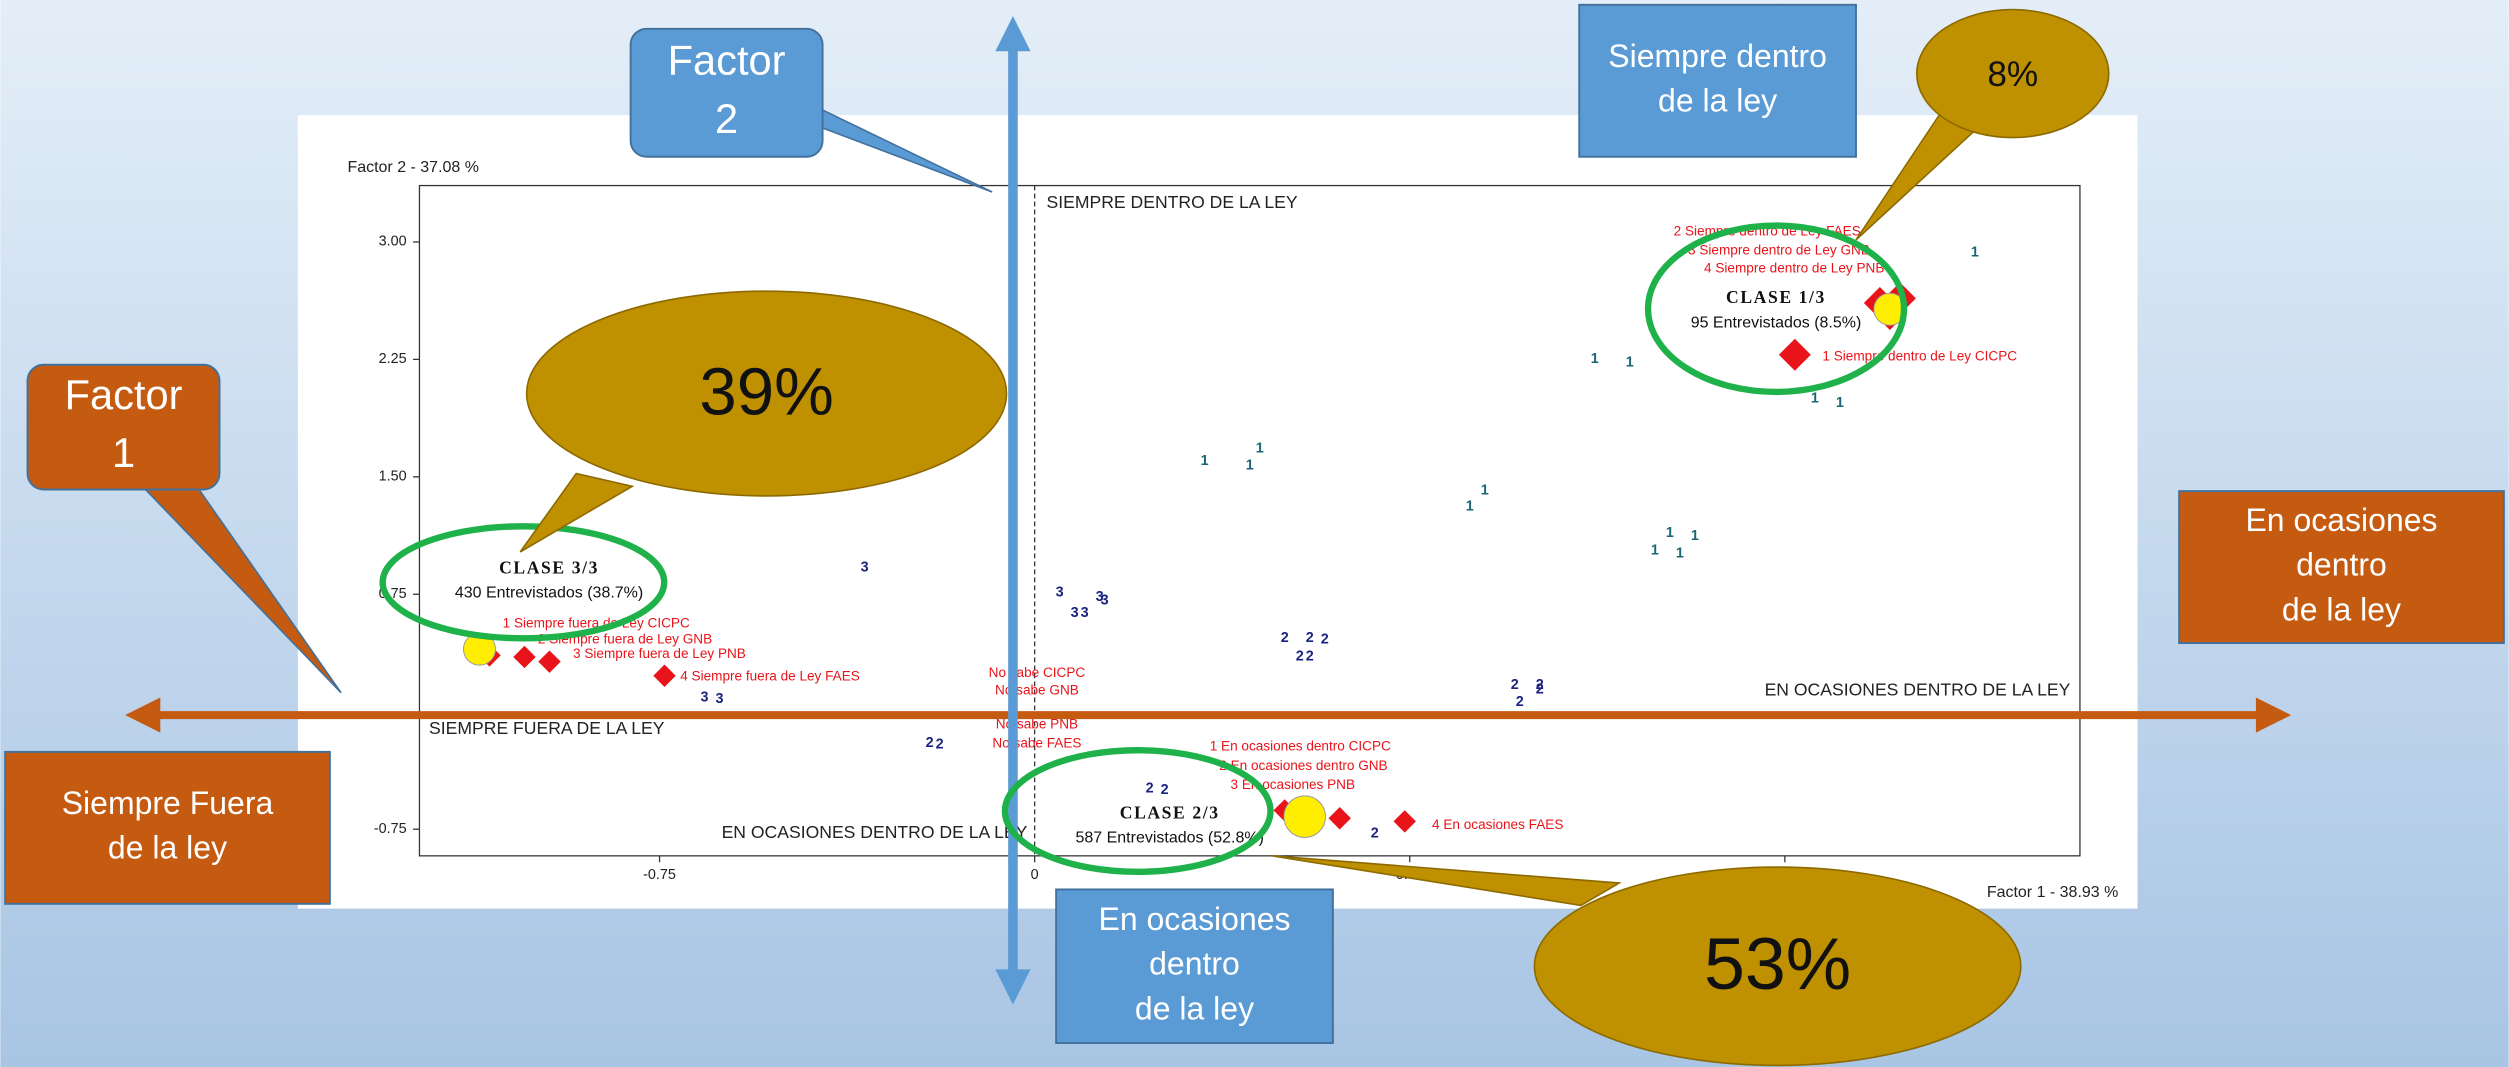  I want to click on modality-label: 2 En ocasiones dentro GNB, so click(1303, 765).